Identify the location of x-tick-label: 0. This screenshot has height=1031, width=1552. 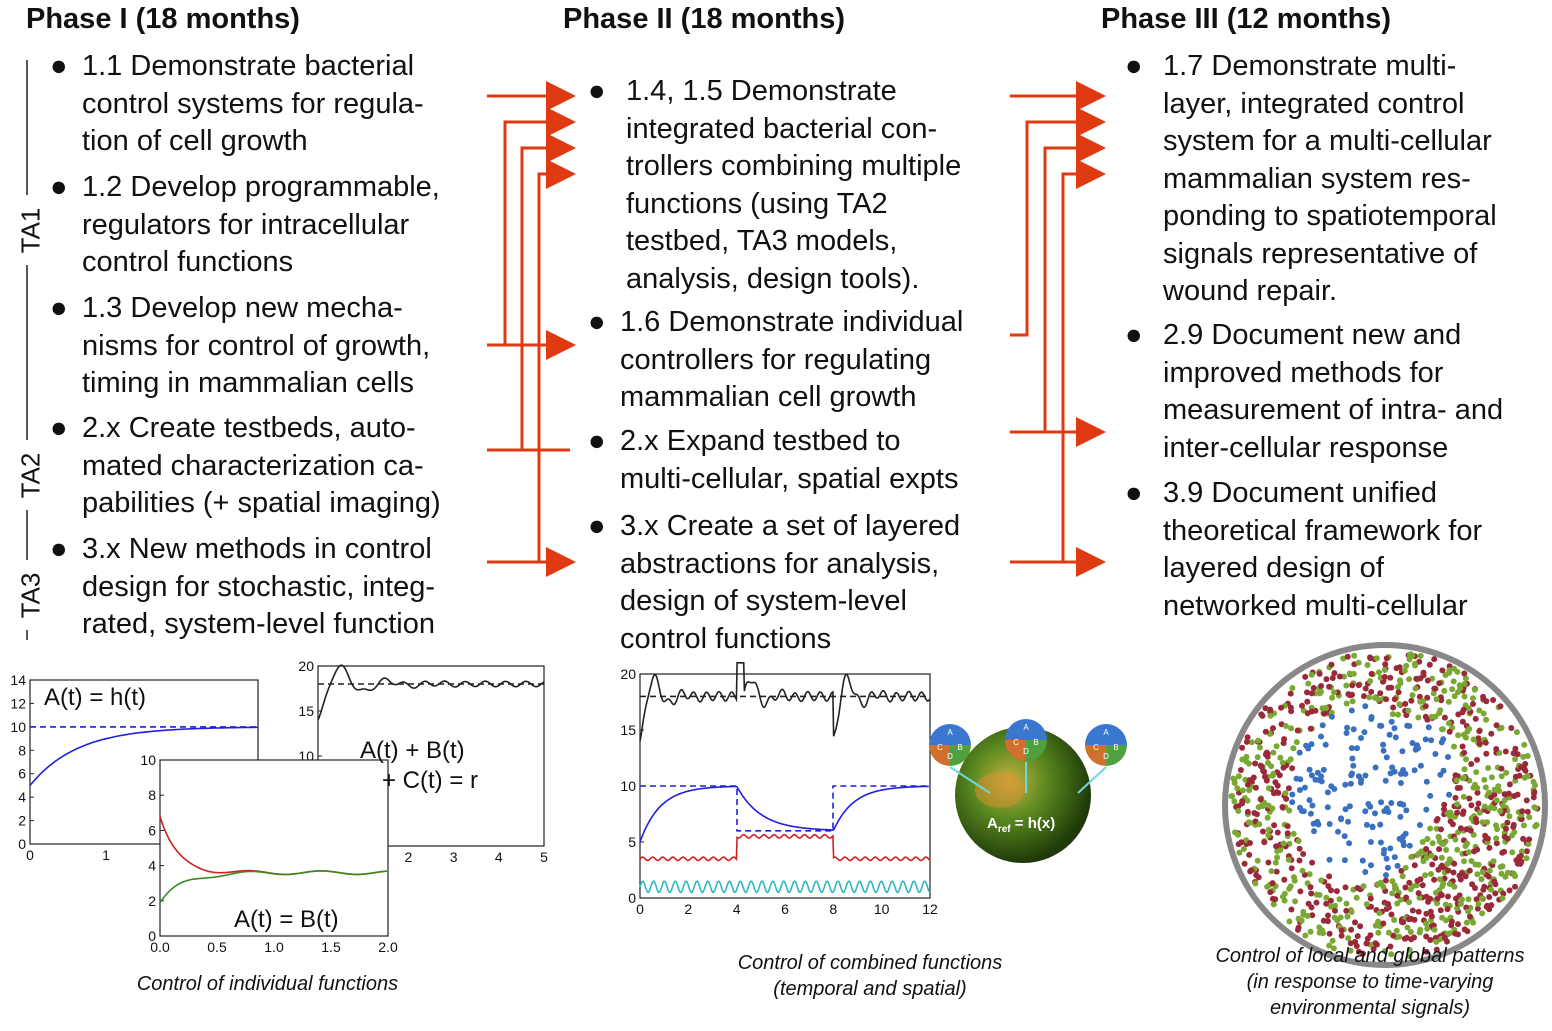
(30, 855).